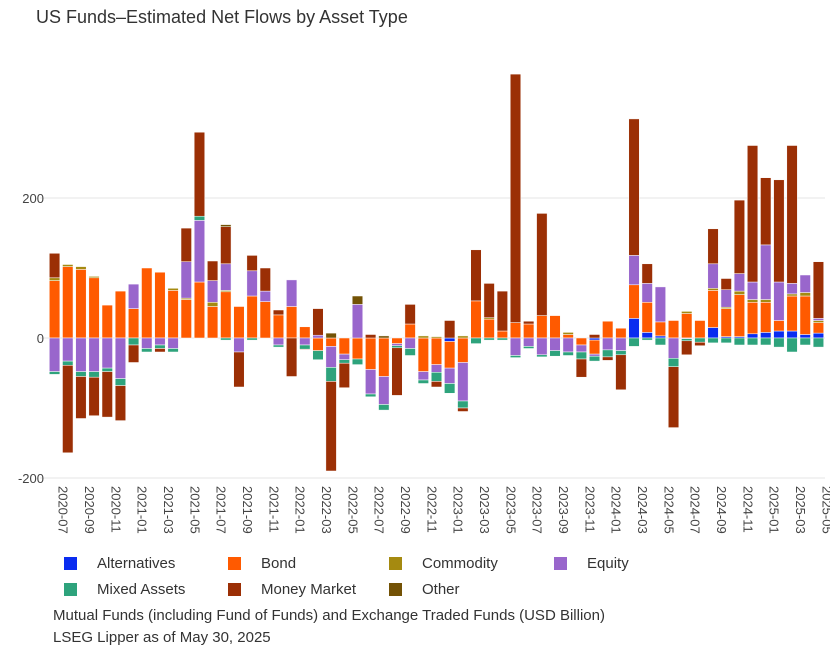 This screenshot has height=647, width=830. I want to click on x-tick-label: 2021-11, so click(273, 509).